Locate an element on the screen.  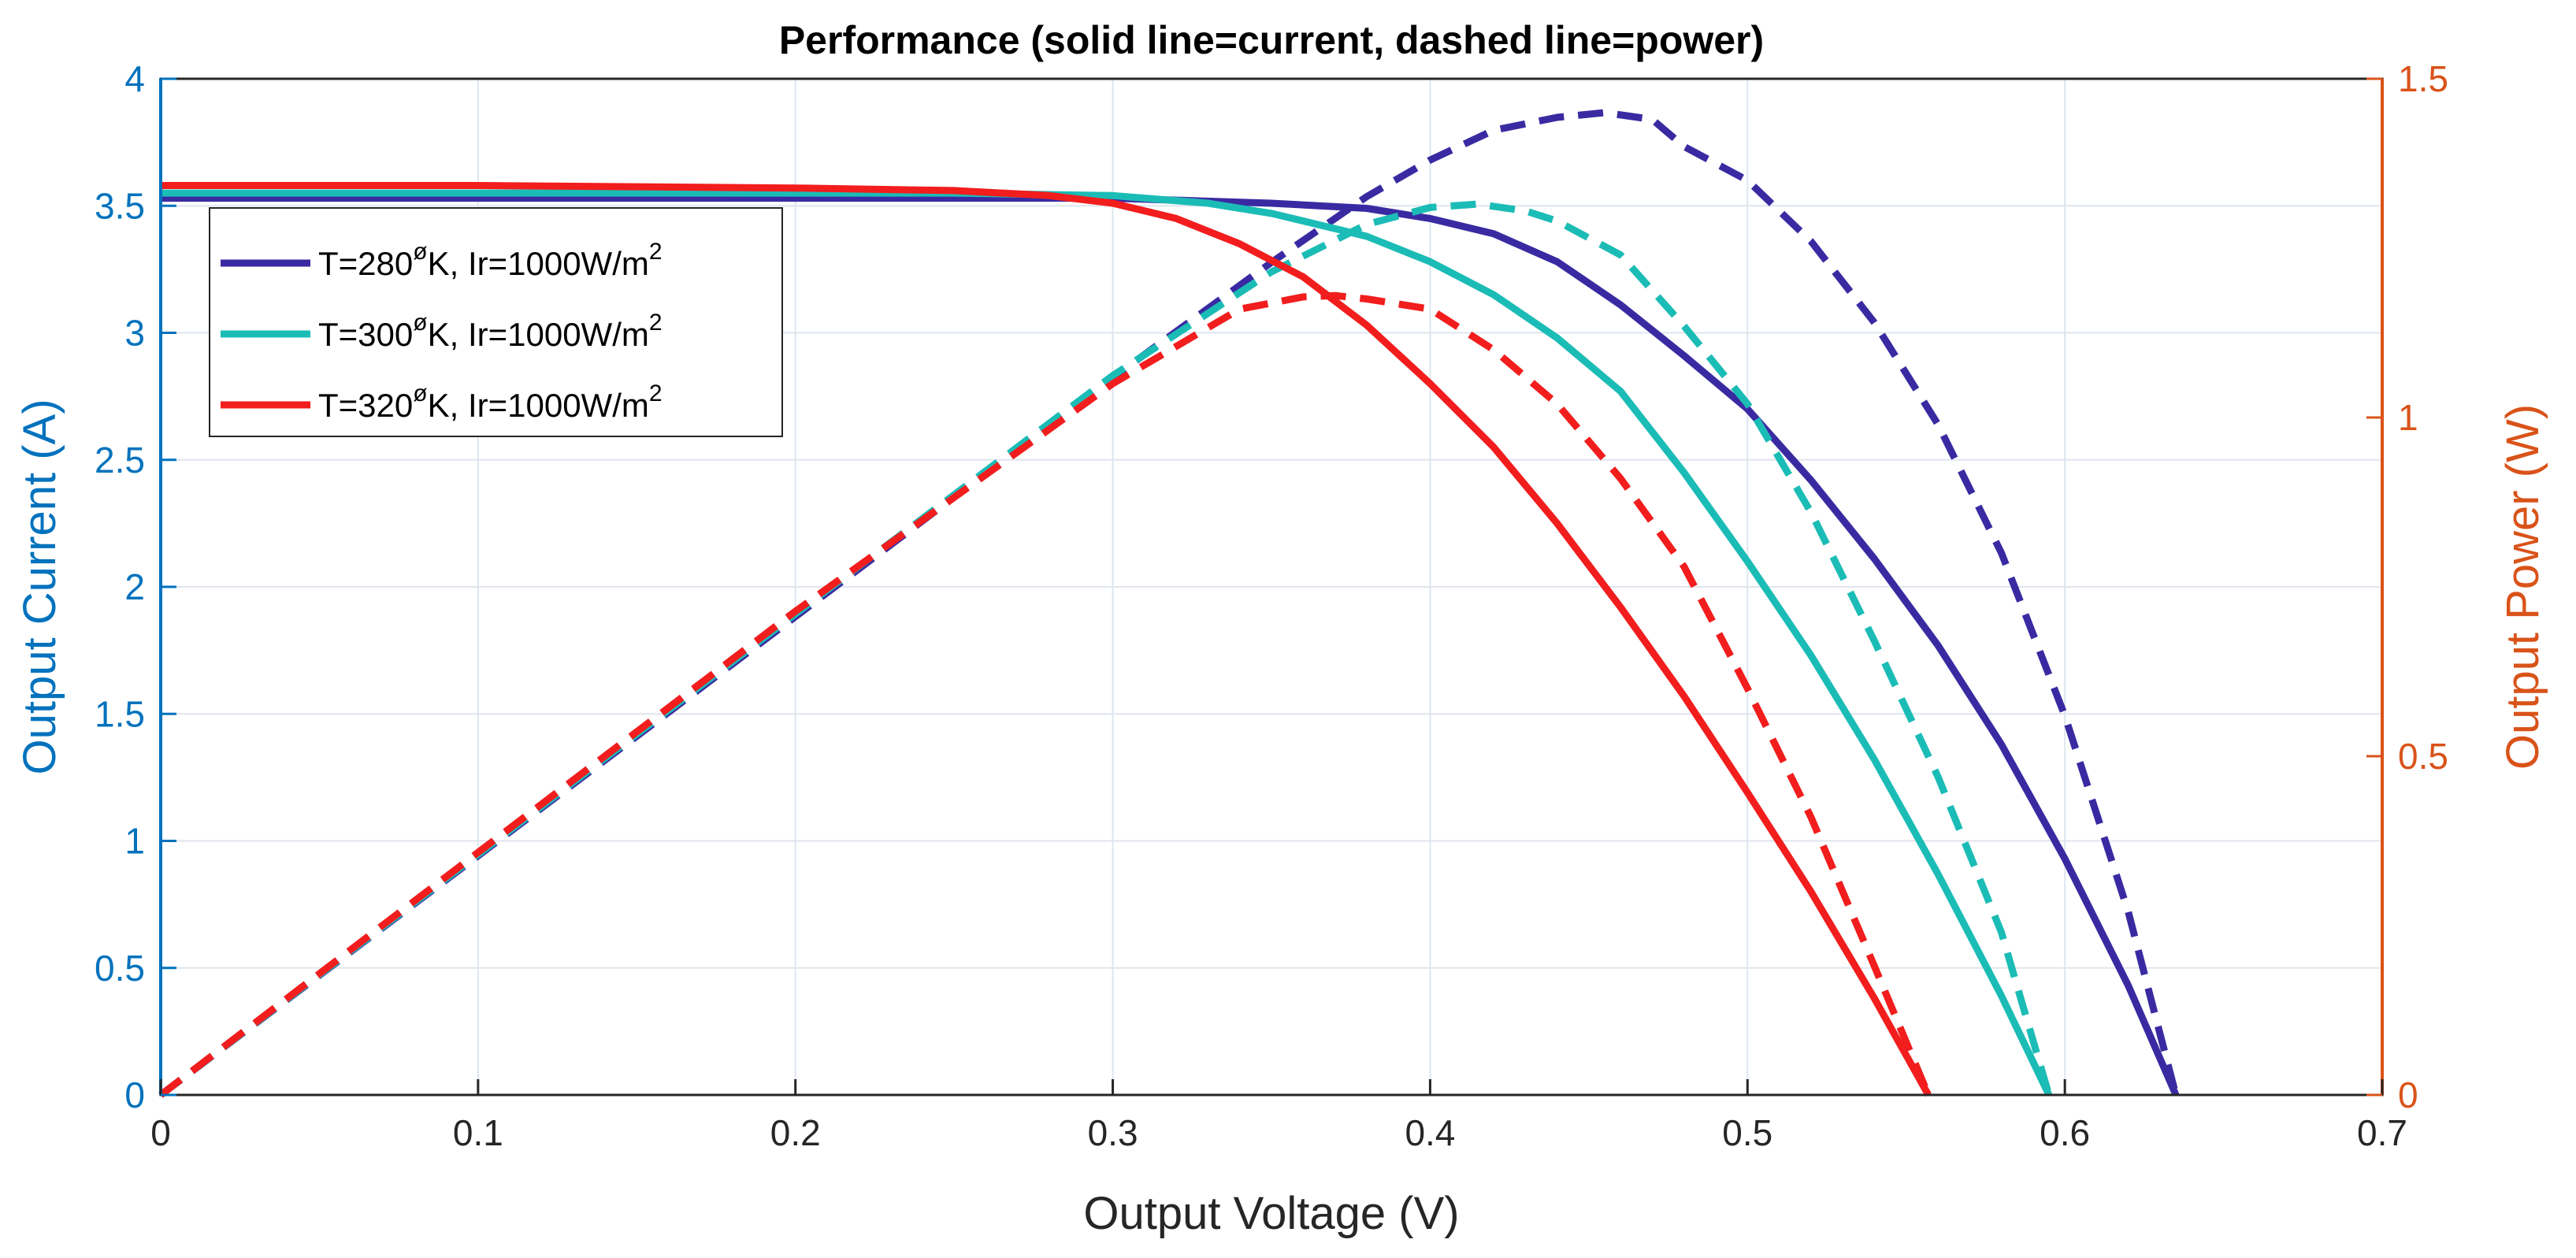
y-axis-left-label: Output Current (A) is located at coordinates (39, 586).